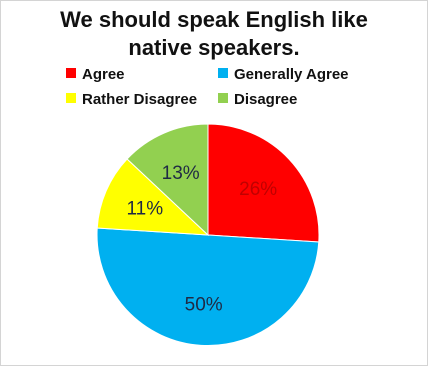 The width and height of the screenshot is (428, 366). I want to click on pie-slice-agree, so click(263, 183).